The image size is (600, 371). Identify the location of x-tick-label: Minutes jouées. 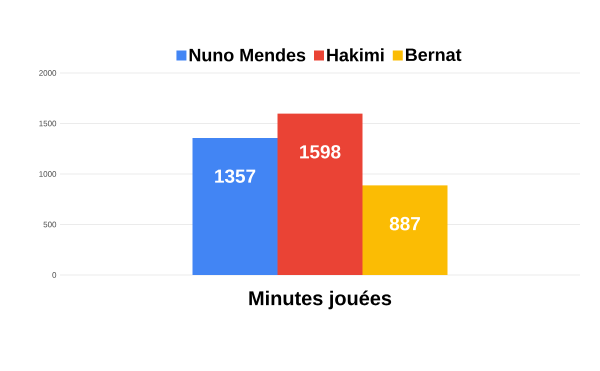
(320, 300).